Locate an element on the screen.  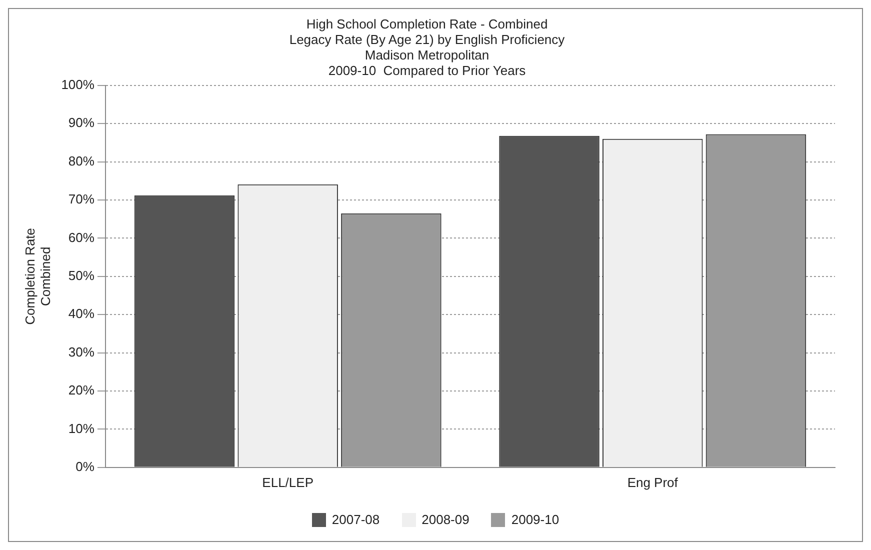
legend-label: 2009-10 is located at coordinates (535, 519).